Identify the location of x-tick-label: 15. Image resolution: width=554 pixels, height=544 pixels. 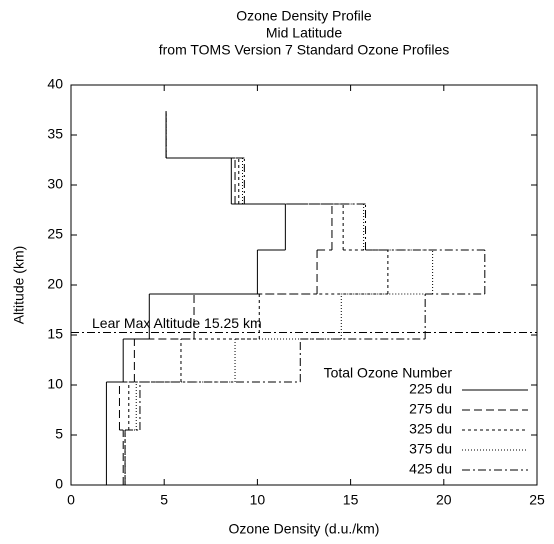
(351, 500).